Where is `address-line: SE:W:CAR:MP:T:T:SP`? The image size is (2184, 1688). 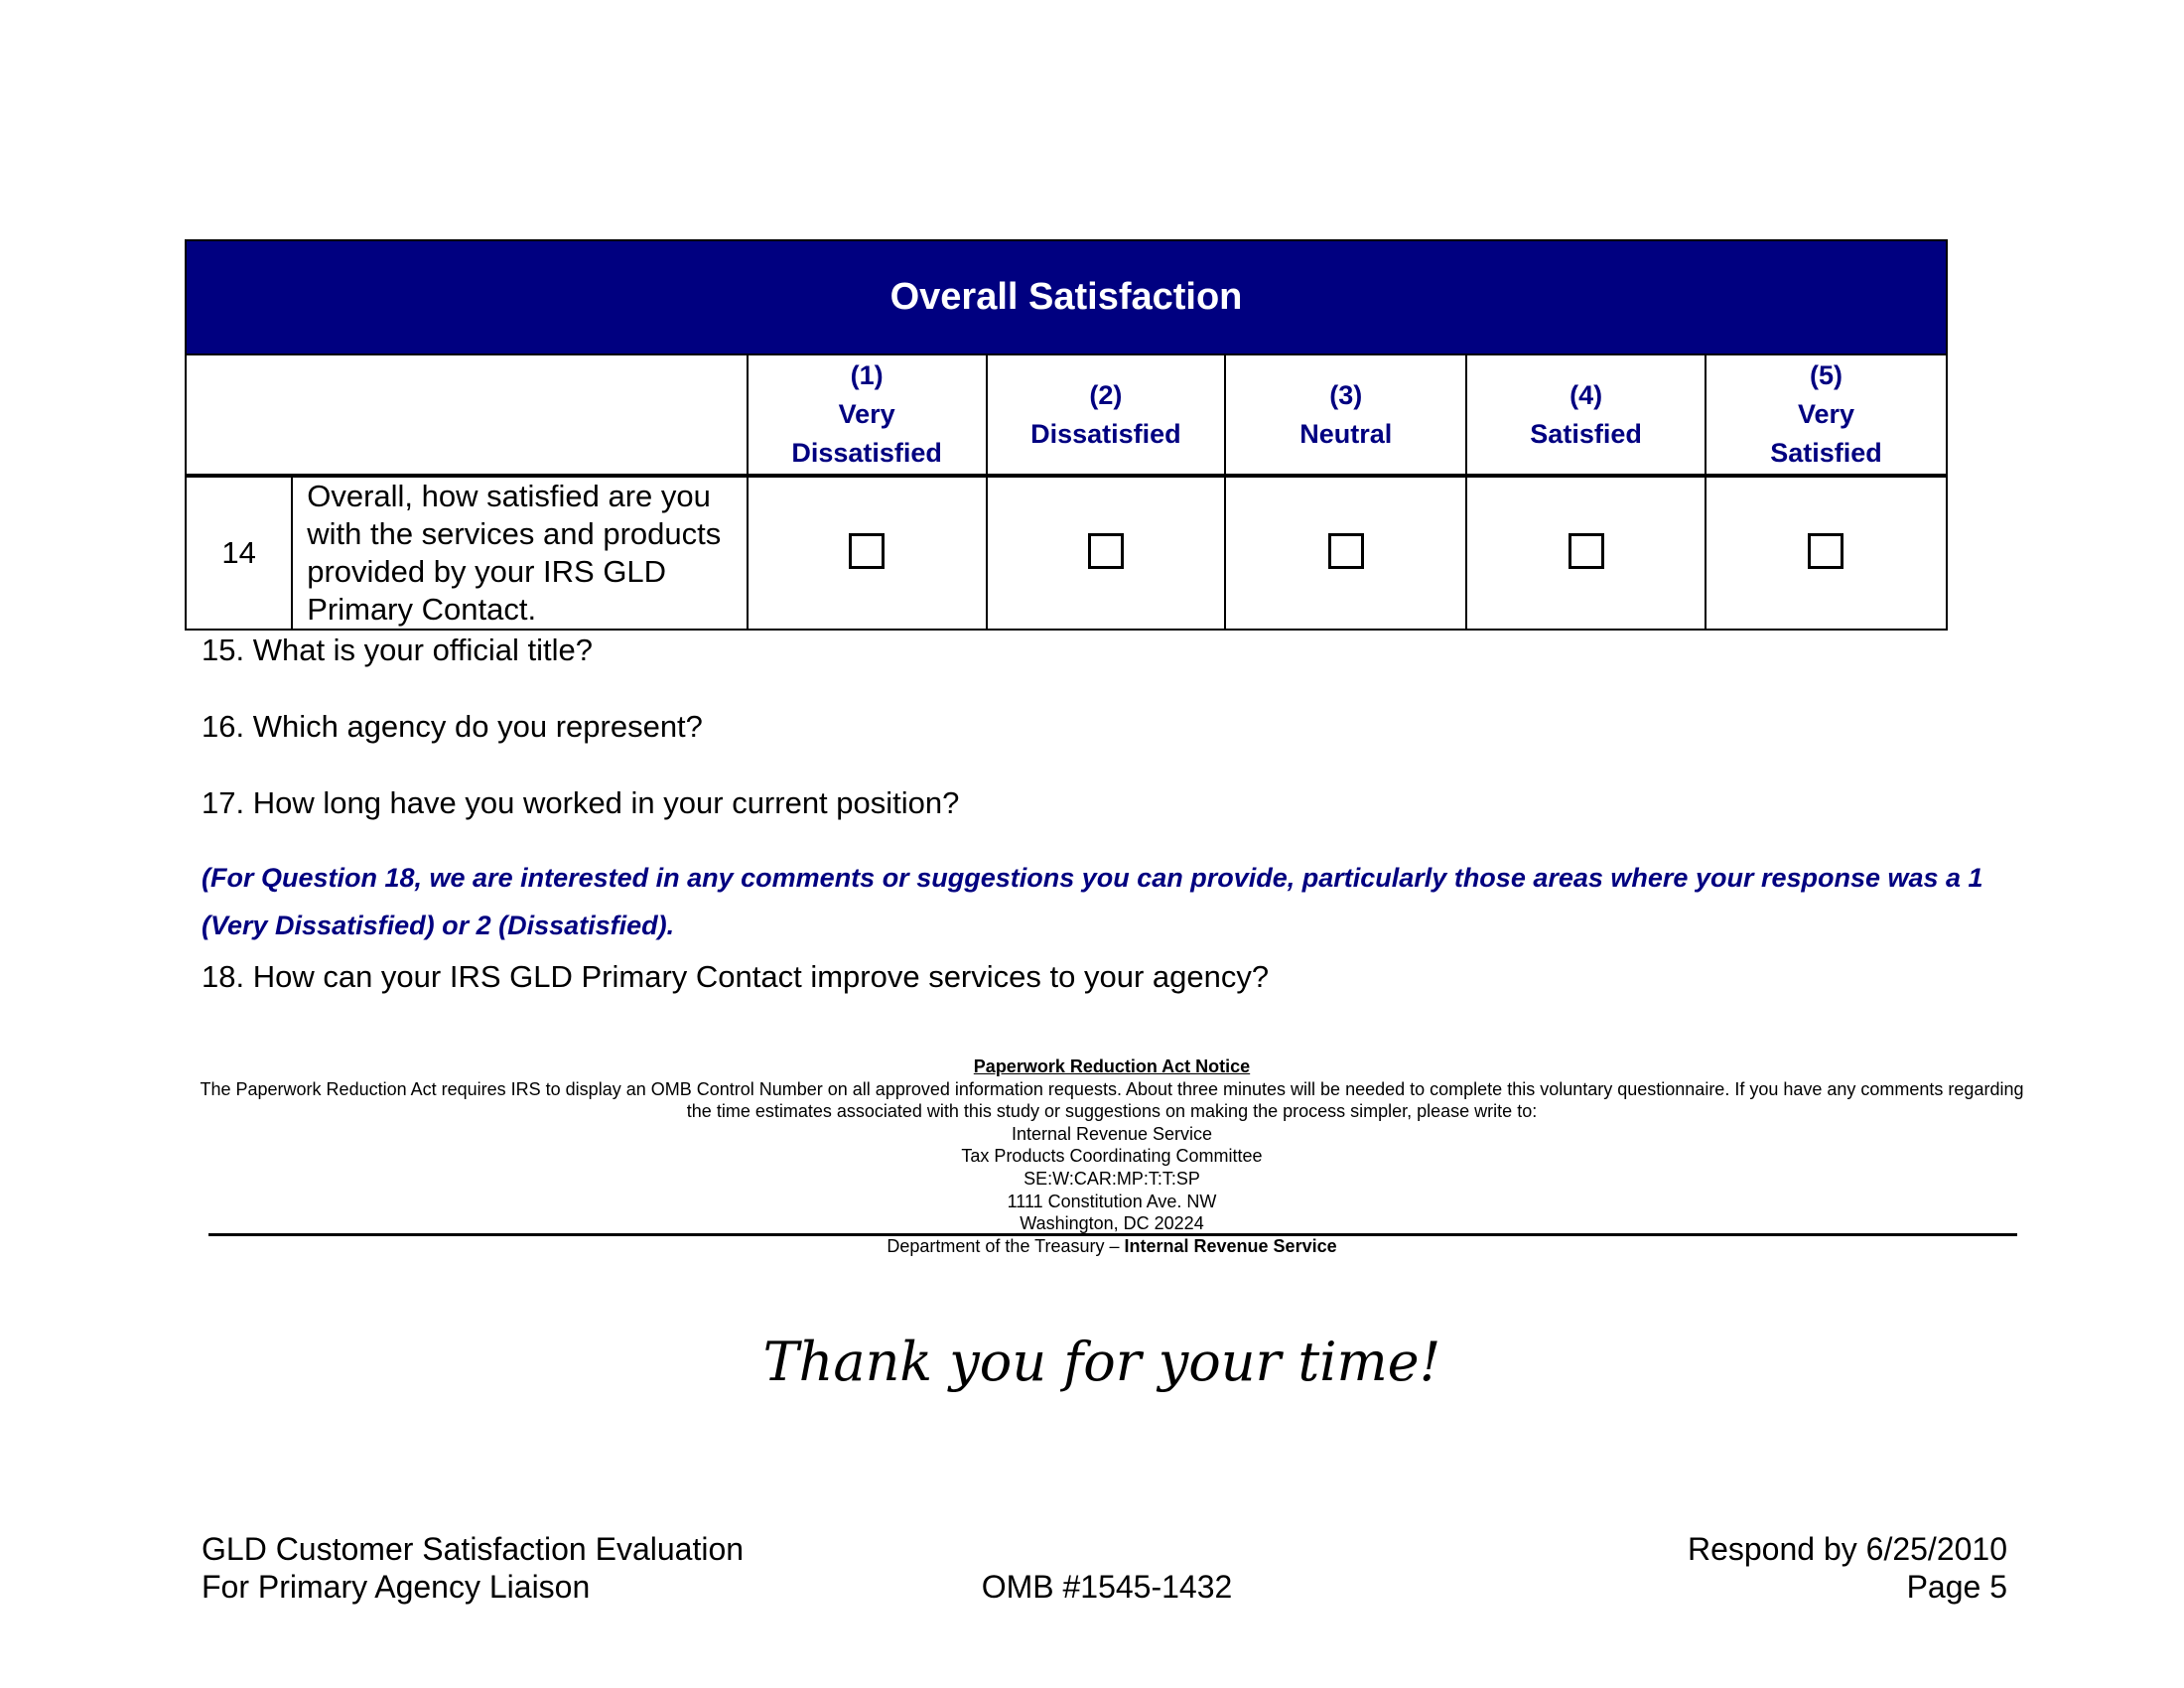
address-line: SE:W:CAR:MP:T:T:SP is located at coordinates (1112, 1178).